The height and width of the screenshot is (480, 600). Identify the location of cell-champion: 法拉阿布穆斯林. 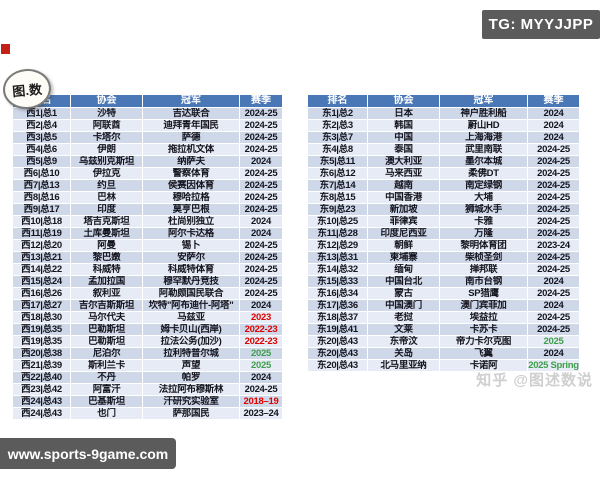
(191, 389).